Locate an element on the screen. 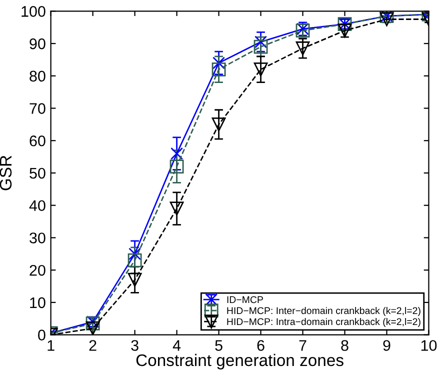 Image resolution: width=442 pixels, height=372 pixels. x-tick-label: 2 is located at coordinates (92, 345).